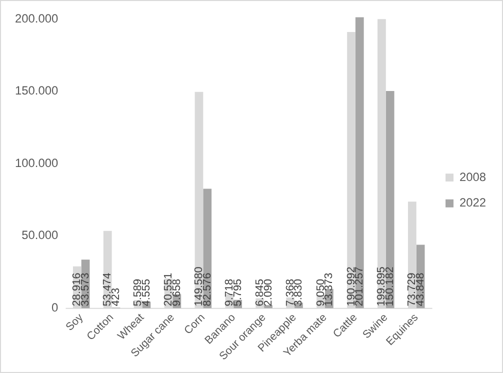 Image resolution: width=503 pixels, height=373 pixels. I want to click on data-label: 3.830, so click(298, 292).